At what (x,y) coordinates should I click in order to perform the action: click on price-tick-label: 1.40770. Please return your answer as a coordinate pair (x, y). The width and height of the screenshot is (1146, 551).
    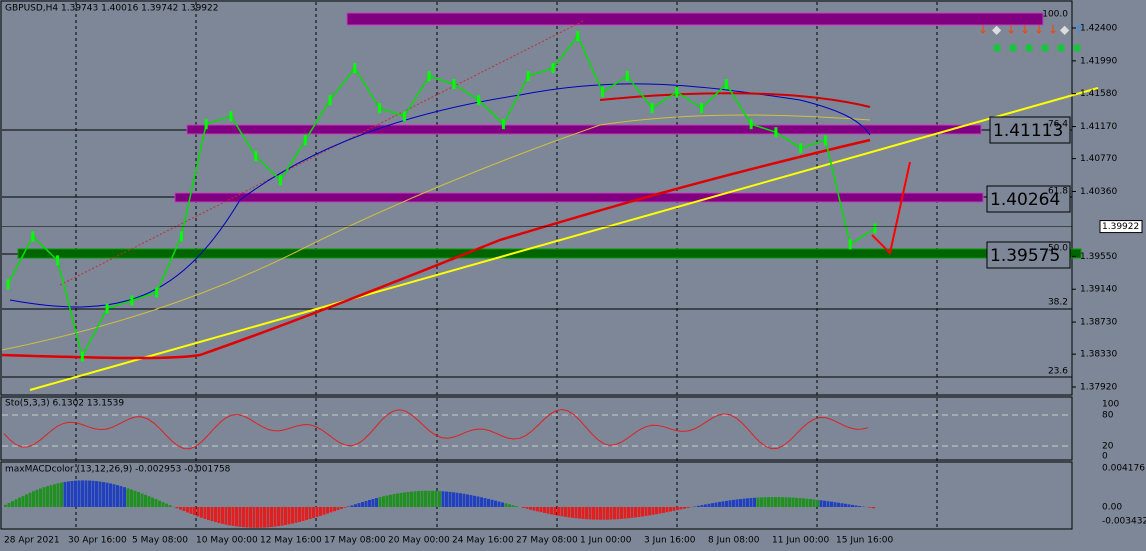
    Looking at the image, I should click on (1098, 159).